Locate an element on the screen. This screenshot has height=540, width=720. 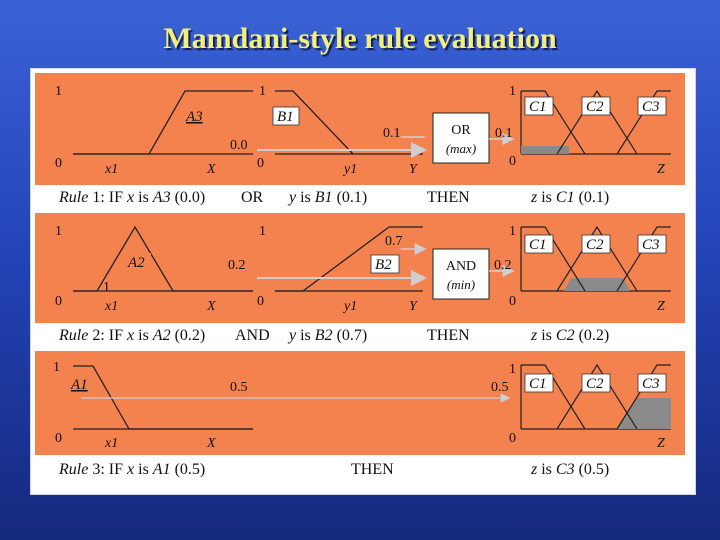
rule1-y1-label: y1 is located at coordinates (349, 169).